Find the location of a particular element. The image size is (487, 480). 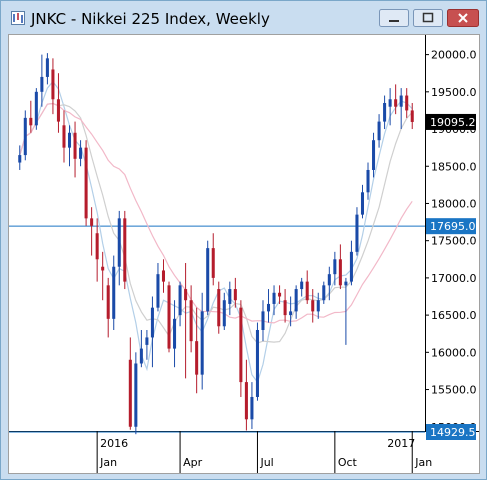

minimize-button is located at coordinates (394, 18).